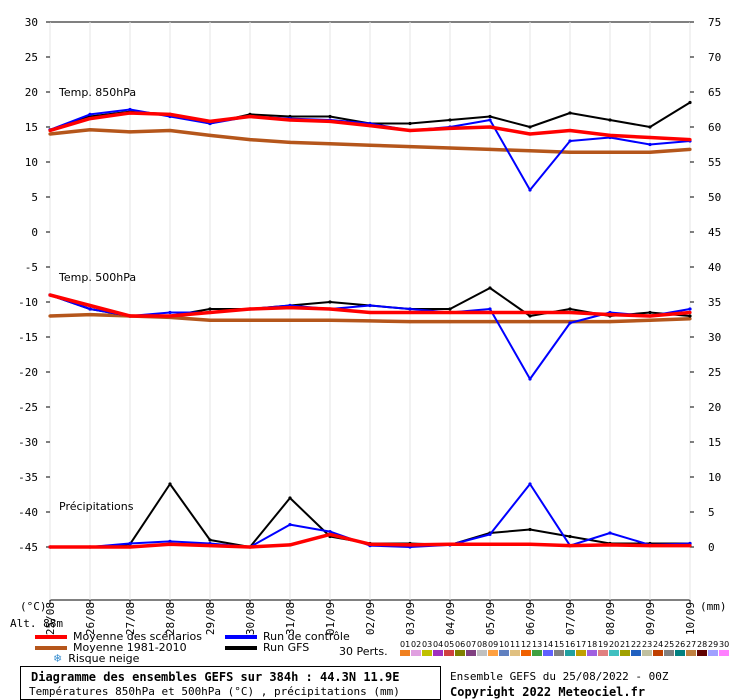 Image resolution: width=740 pixels, height=700 pixels. I want to click on legend-control-label: Run de contrôle, so click(306, 636).